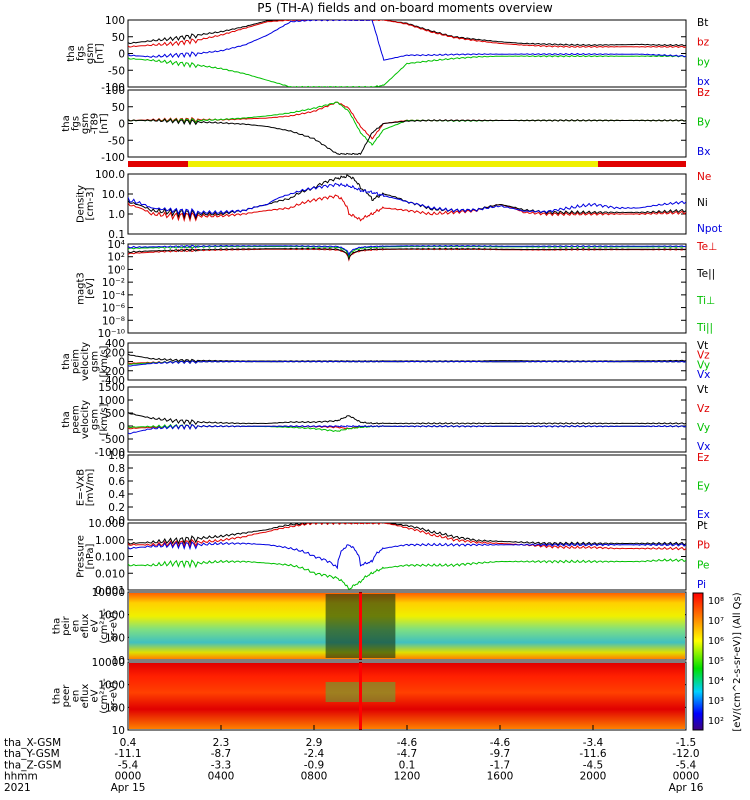 The image size is (750, 800). Describe the element at coordinates (703, 515) in the screenshot. I see `legend-ex: Ex` at that location.